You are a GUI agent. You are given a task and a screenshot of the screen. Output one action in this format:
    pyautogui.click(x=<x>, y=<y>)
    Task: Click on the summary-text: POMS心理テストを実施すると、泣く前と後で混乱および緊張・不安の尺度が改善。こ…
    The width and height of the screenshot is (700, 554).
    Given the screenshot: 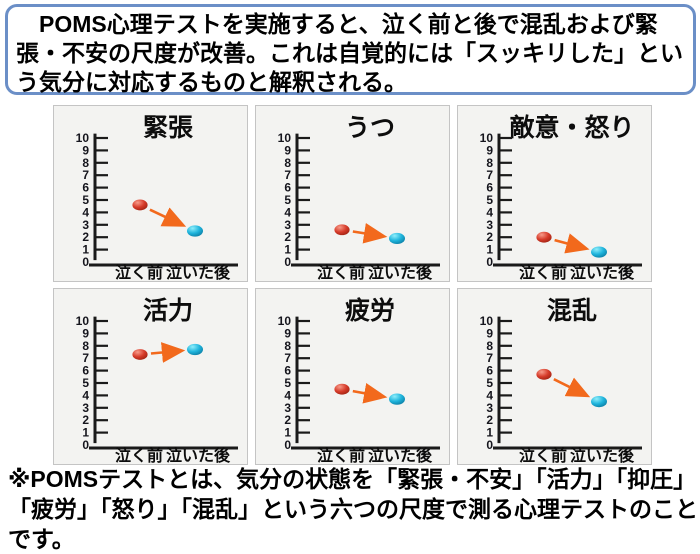 What is the action you would take?
    pyautogui.click(x=349, y=53)
    